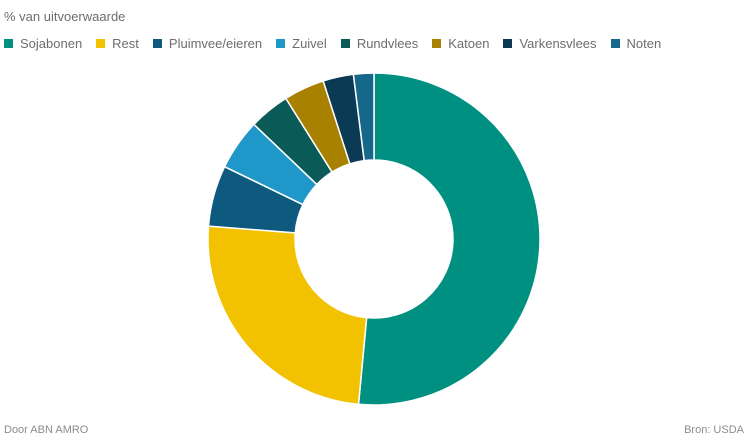  Describe the element at coordinates (287, 315) in the screenshot. I see `donut-slice-rest` at that location.